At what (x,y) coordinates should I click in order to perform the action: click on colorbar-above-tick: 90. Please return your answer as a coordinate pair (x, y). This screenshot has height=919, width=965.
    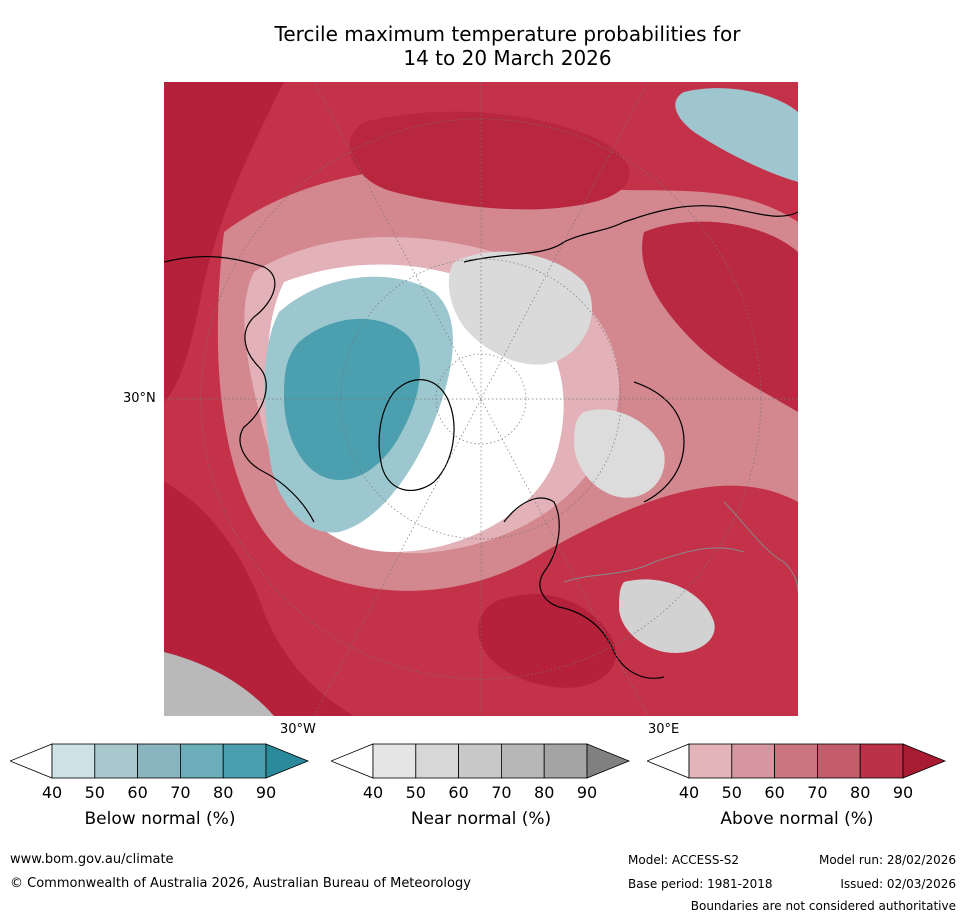
    Looking at the image, I should click on (903, 792).